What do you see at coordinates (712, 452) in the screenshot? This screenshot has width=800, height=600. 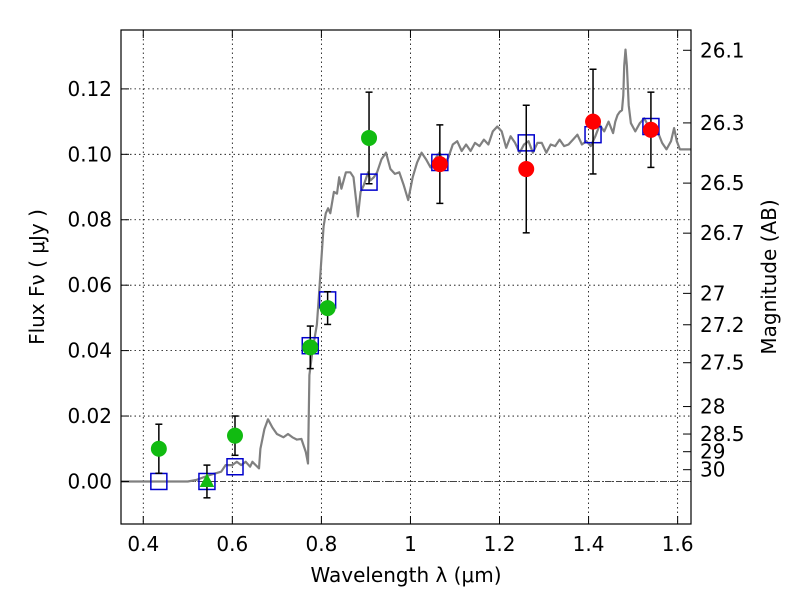 I see `right-y-tick-label: 29` at bounding box center [712, 452].